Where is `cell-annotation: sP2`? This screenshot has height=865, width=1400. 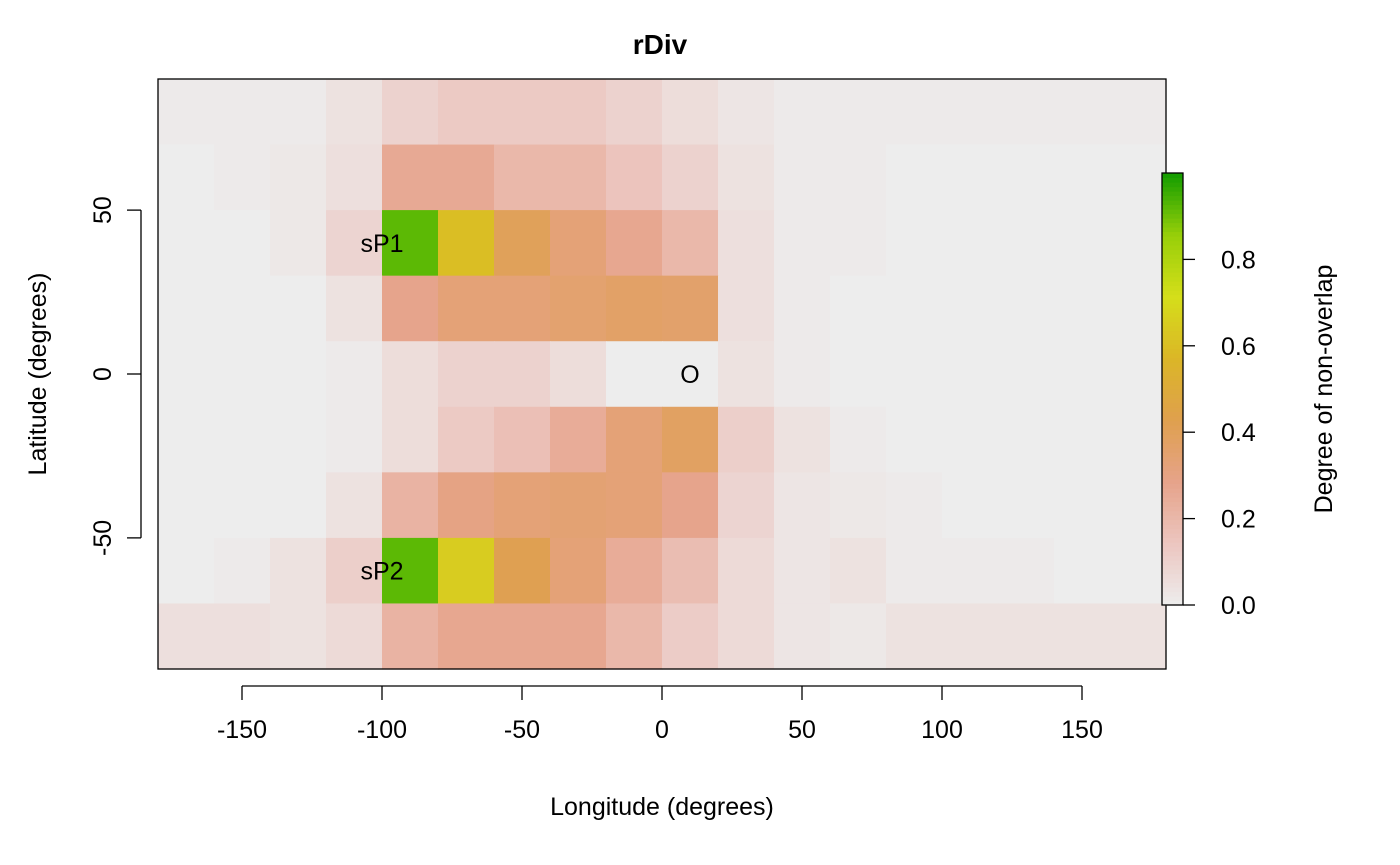 cell-annotation: sP2 is located at coordinates (381, 572).